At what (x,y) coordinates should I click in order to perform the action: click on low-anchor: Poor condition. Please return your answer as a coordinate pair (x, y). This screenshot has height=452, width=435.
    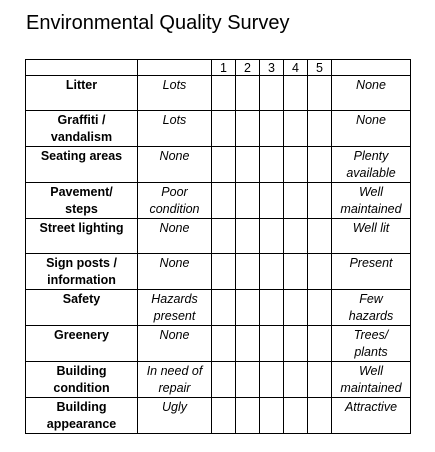
    Looking at the image, I should click on (174, 200).